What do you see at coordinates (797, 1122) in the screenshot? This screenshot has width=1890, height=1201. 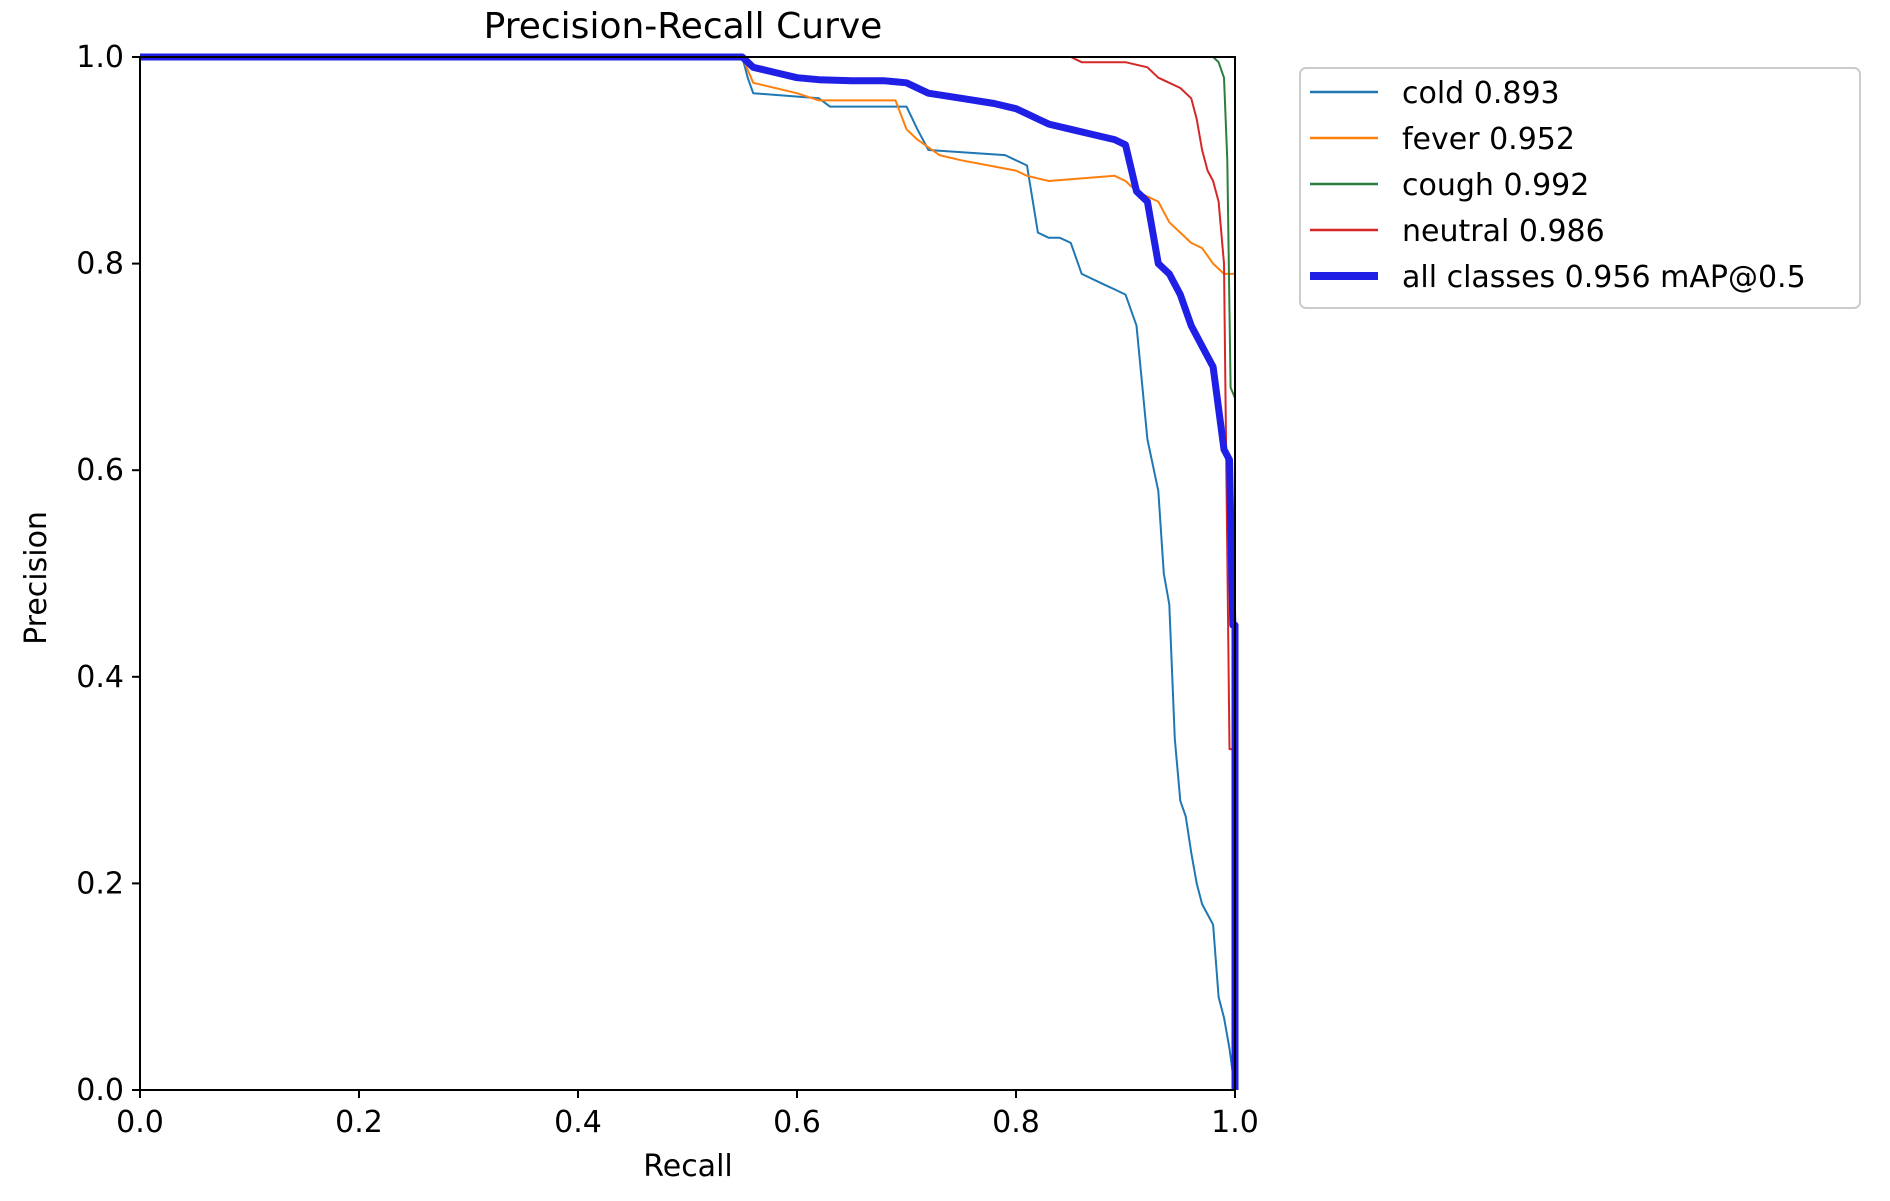 I see `x-tick-label: 0.6` at bounding box center [797, 1122].